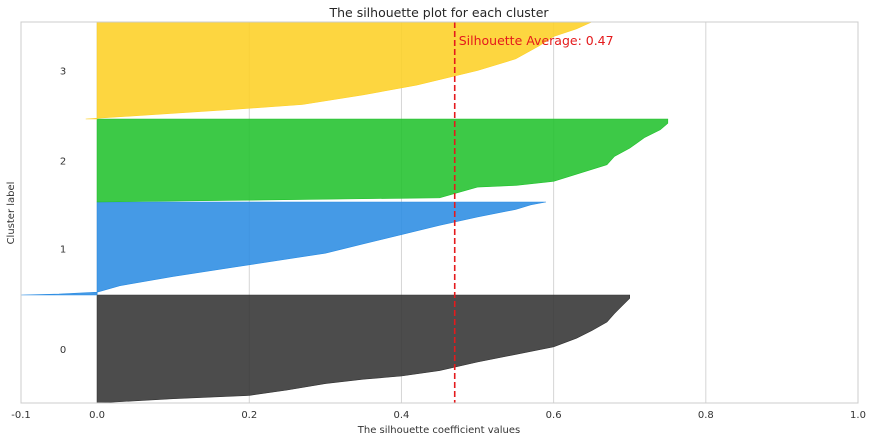  Describe the element at coordinates (63, 250) in the screenshot. I see `cluster-label-1: 1` at that location.